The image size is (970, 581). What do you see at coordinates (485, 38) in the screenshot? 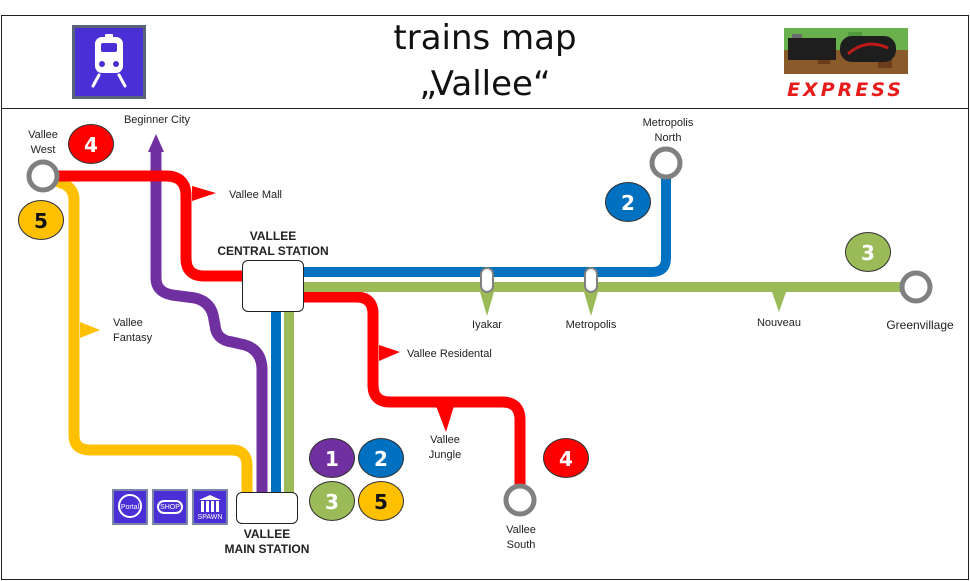
I see `map-title: trains map` at bounding box center [485, 38].